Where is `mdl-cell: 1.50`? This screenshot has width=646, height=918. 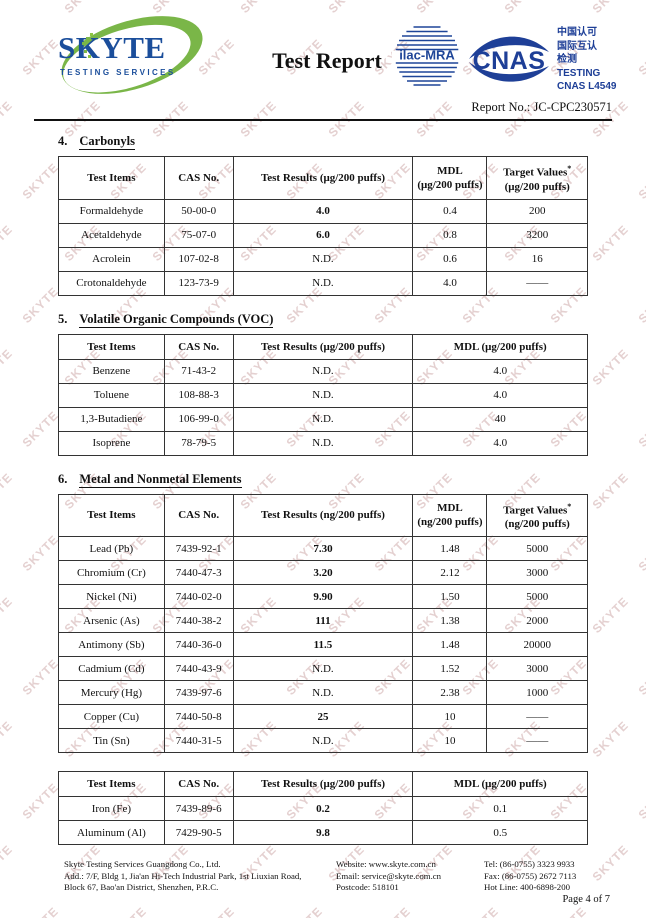
mdl-cell: 1.50 is located at coordinates (450, 597).